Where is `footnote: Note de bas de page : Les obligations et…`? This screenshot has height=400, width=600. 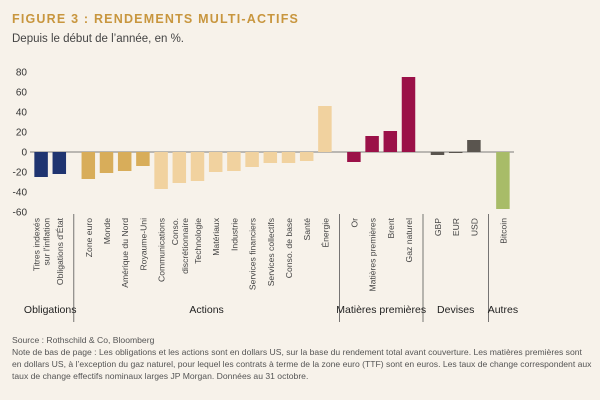 footnote: Note de bas de page : Les obligations et… is located at coordinates (302, 364).